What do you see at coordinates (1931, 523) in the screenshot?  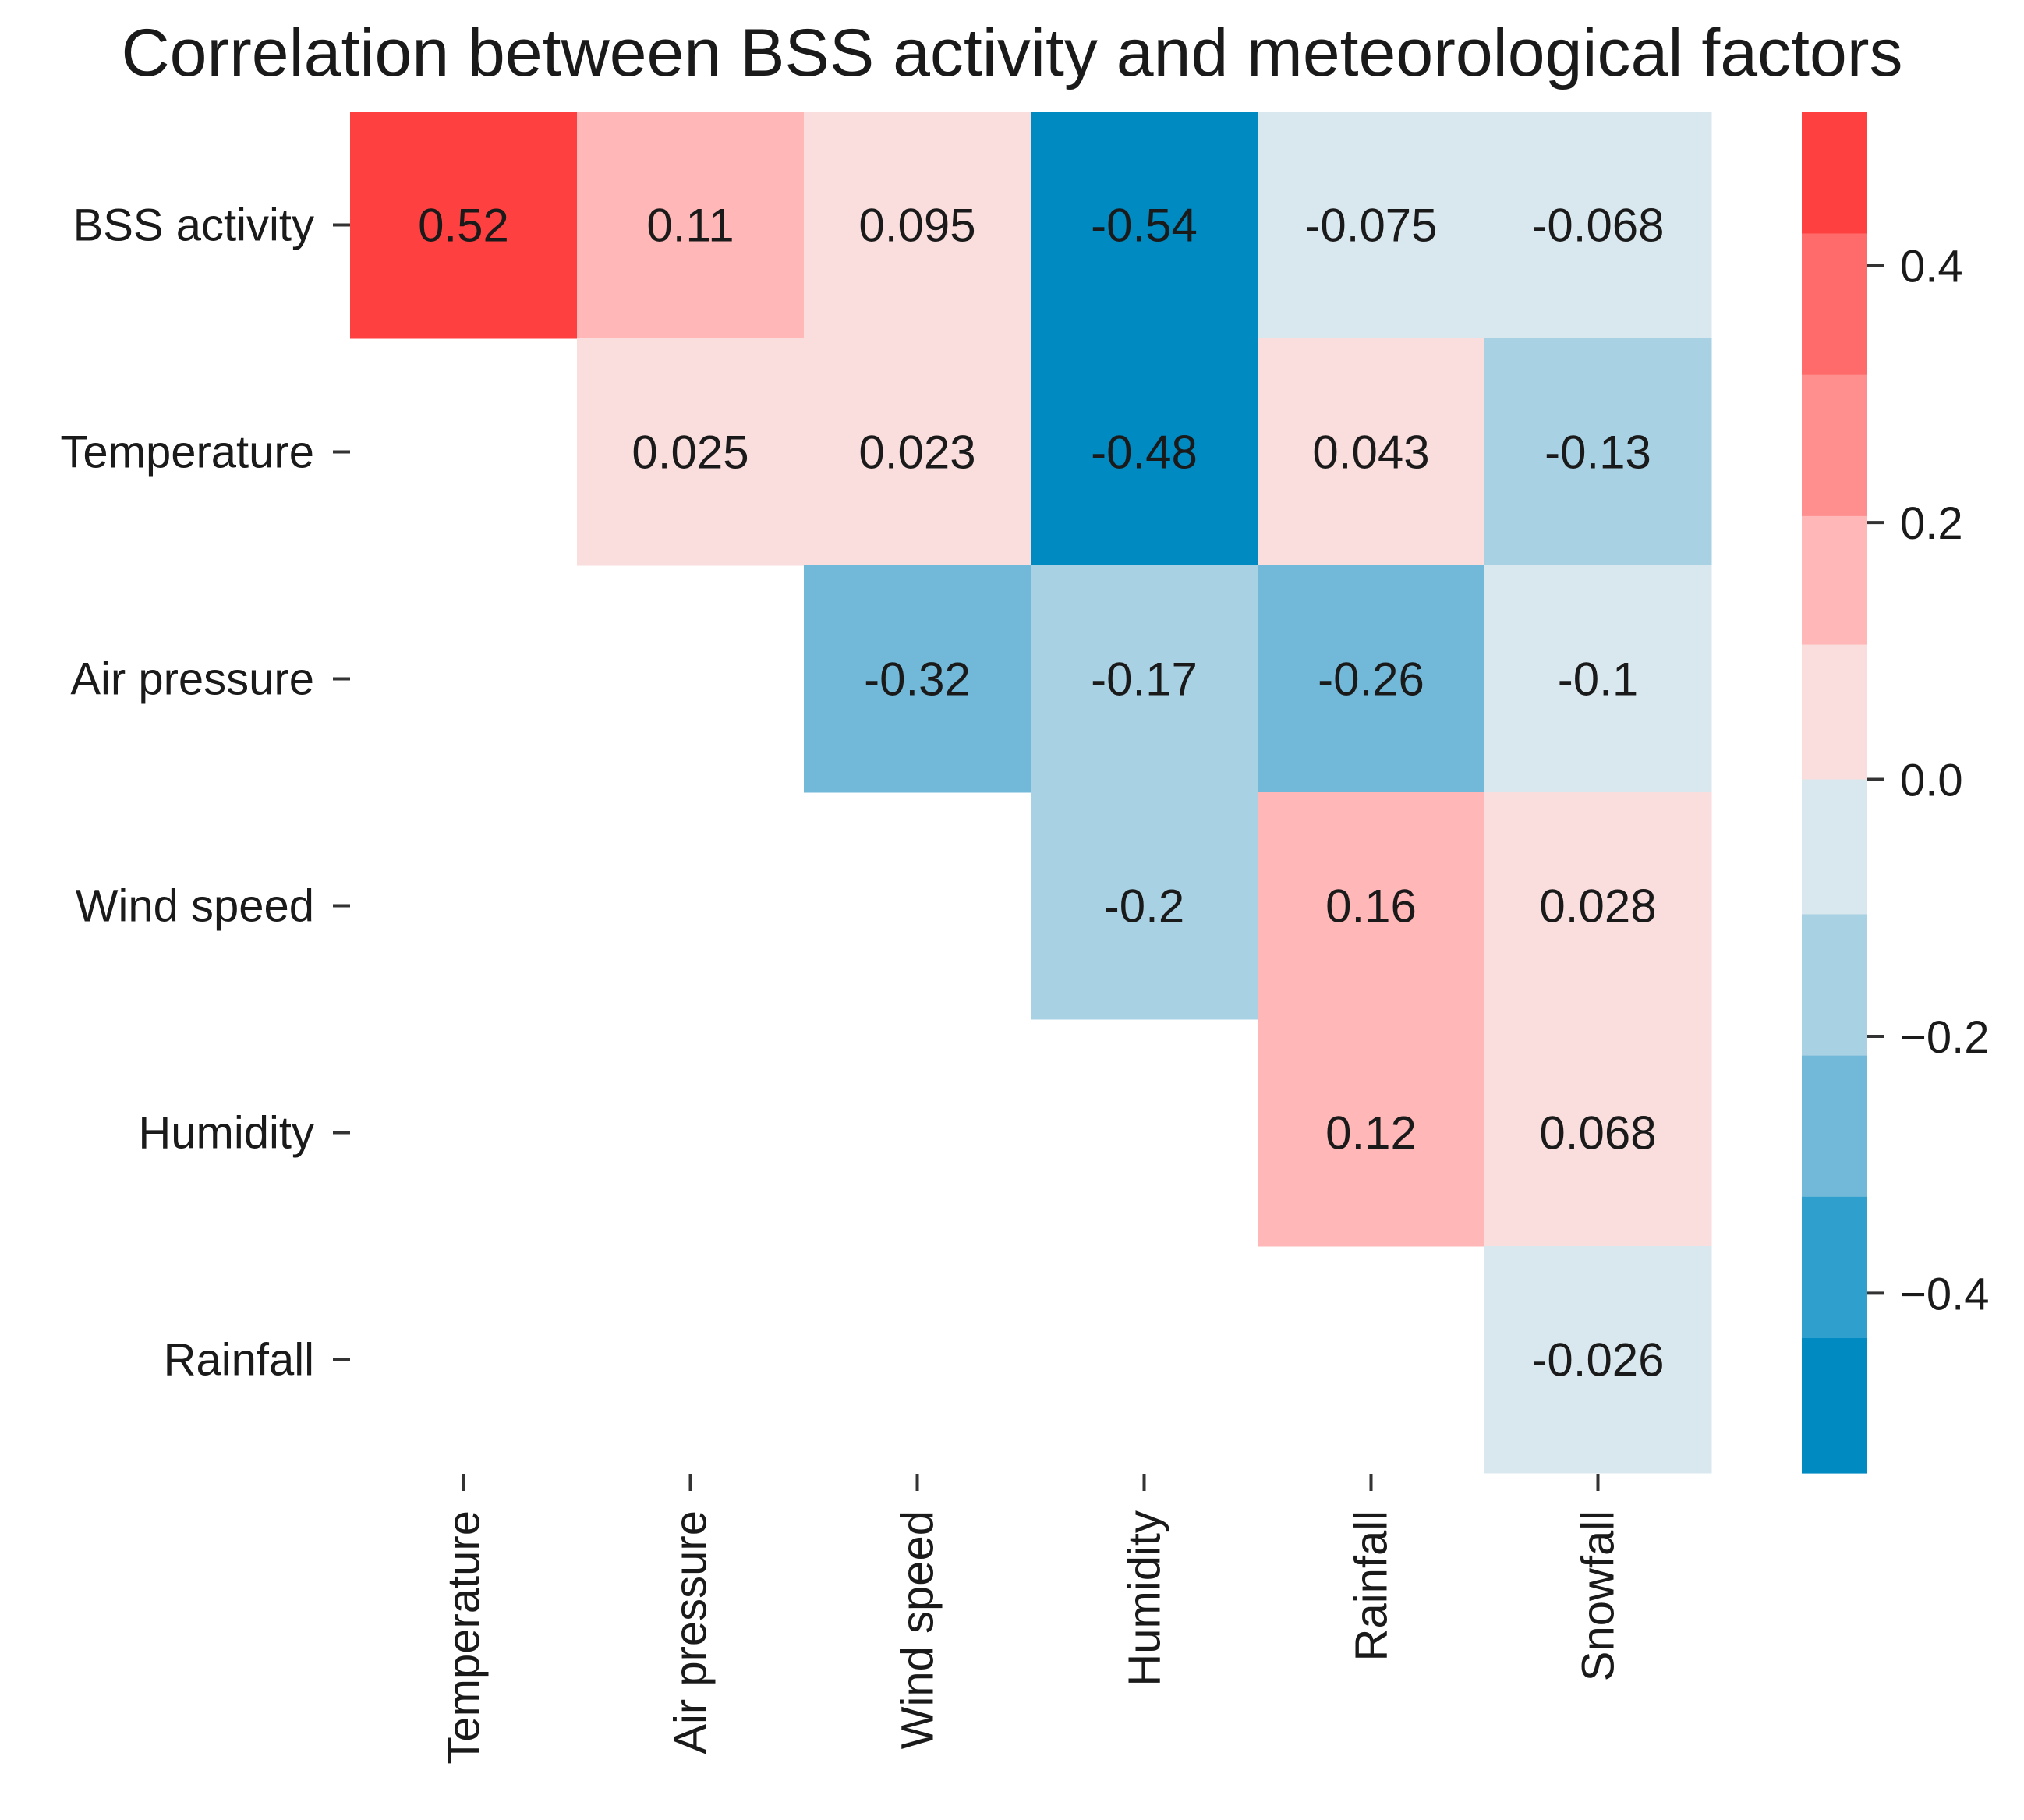 I see `colorbar-tick-label: 0.2` at bounding box center [1931, 523].